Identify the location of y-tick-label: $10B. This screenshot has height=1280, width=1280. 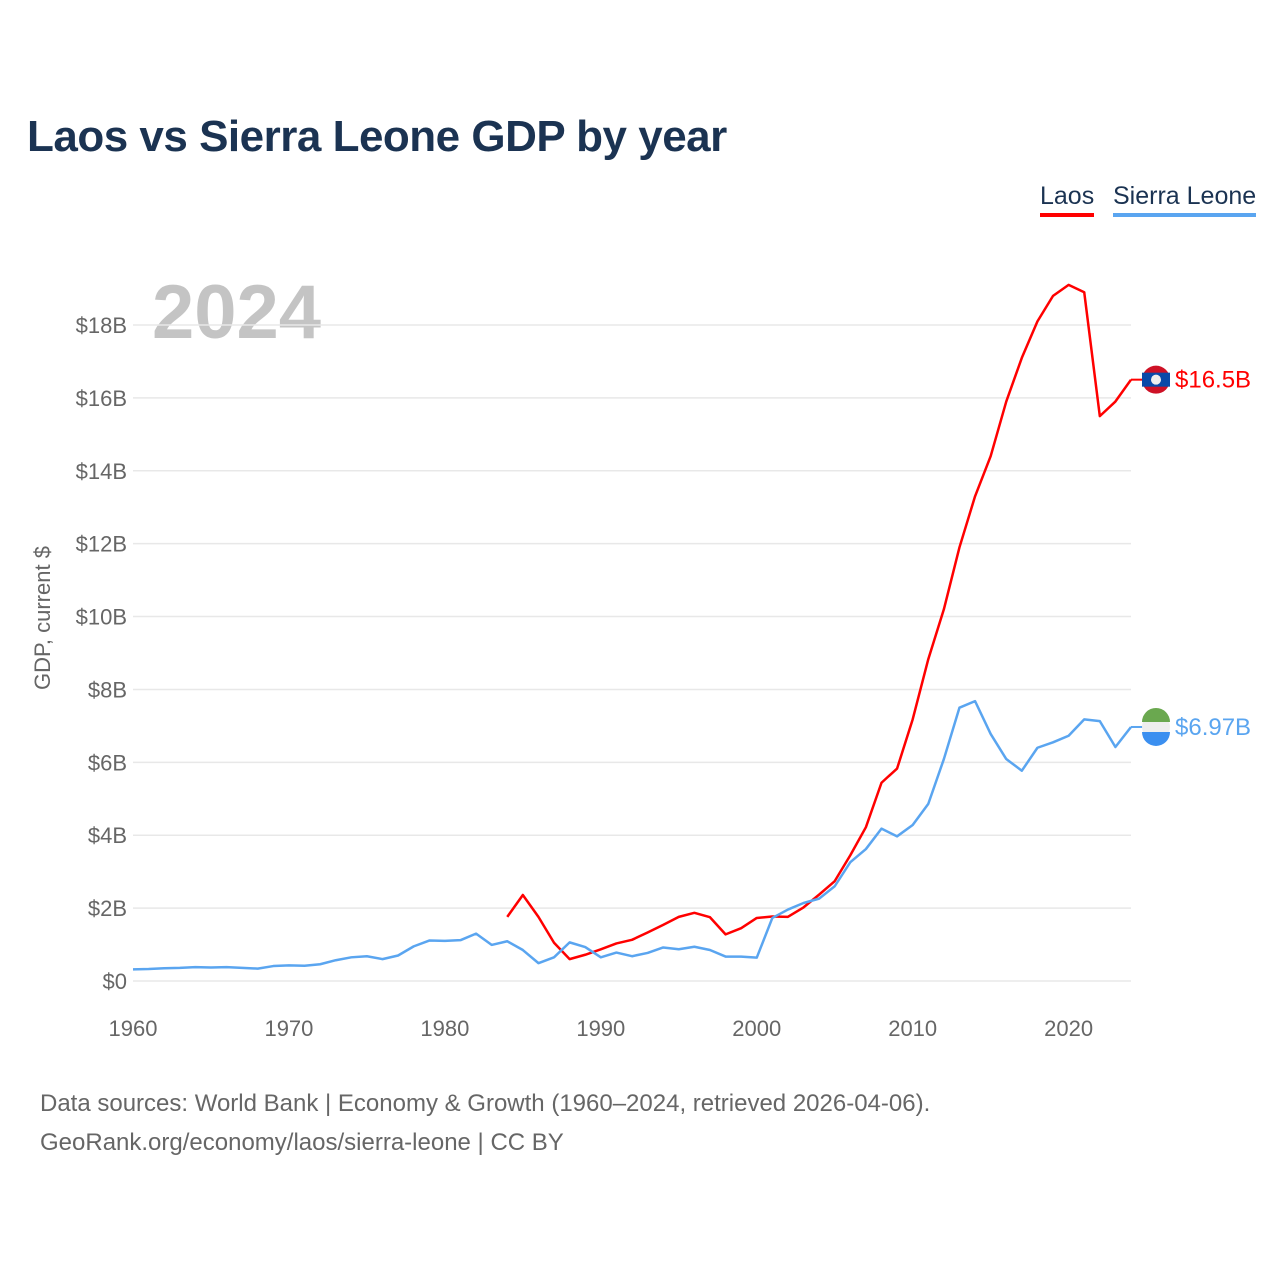
(101, 617).